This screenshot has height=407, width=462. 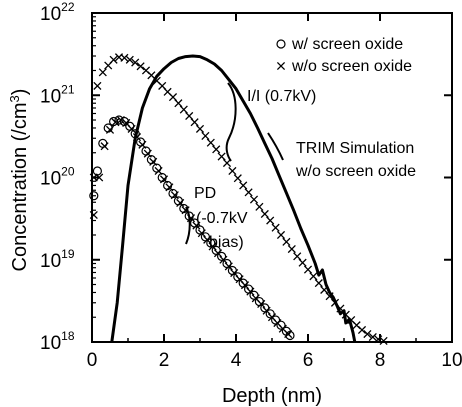 What do you see at coordinates (355, 171) in the screenshot?
I see `annotation-trim-line2: w/o screen oxide` at bounding box center [355, 171].